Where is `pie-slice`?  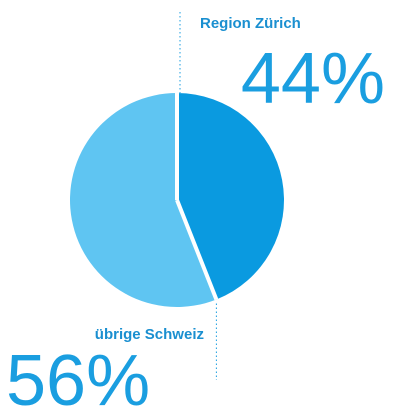 pie-slice is located at coordinates (230, 196).